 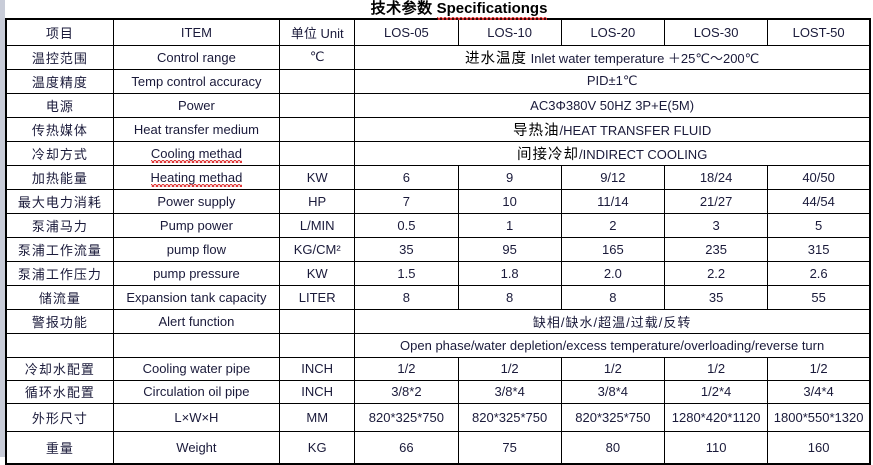 I want to click on table-row: 温度精度 Temp control accuracy PID±1℃, so click(x=438, y=81).